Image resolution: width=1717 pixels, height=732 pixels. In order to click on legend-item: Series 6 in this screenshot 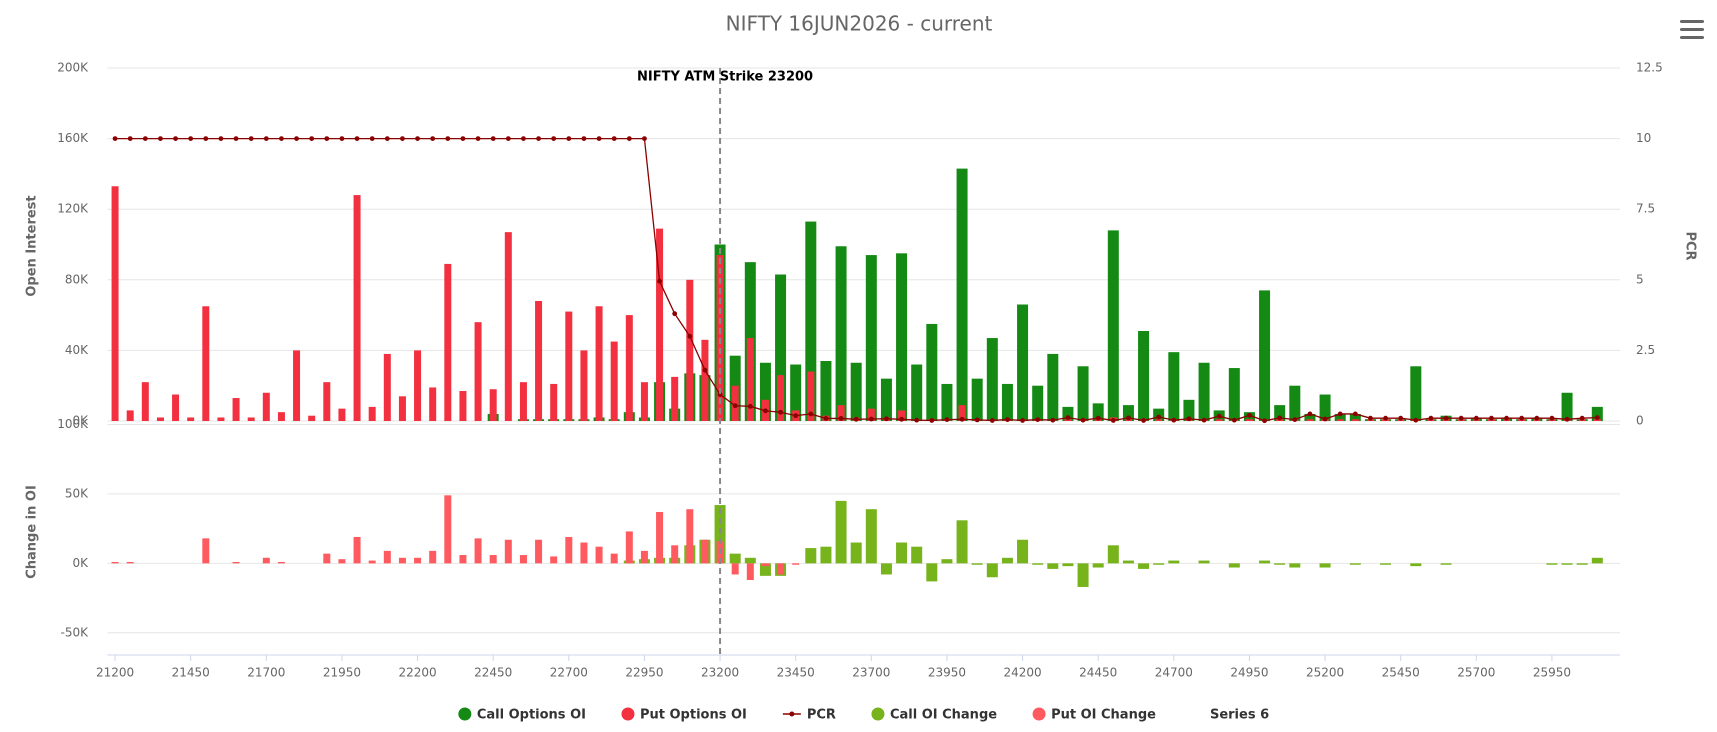, I will do `click(1239, 715)`.